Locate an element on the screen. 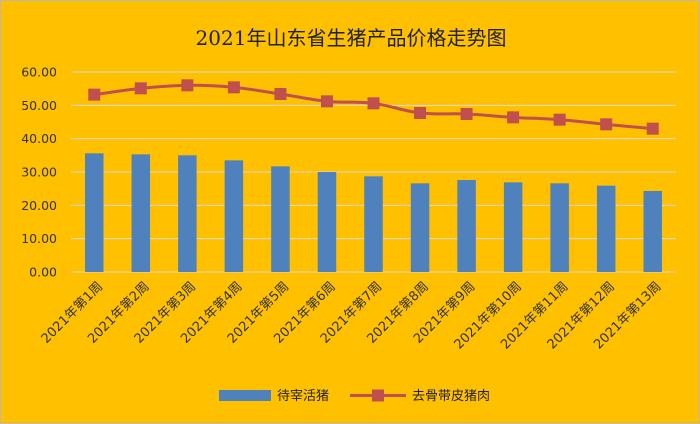 The height and width of the screenshot is (424, 700). legend-line-label: 去骨带皮猪肉 is located at coordinates (451, 396).